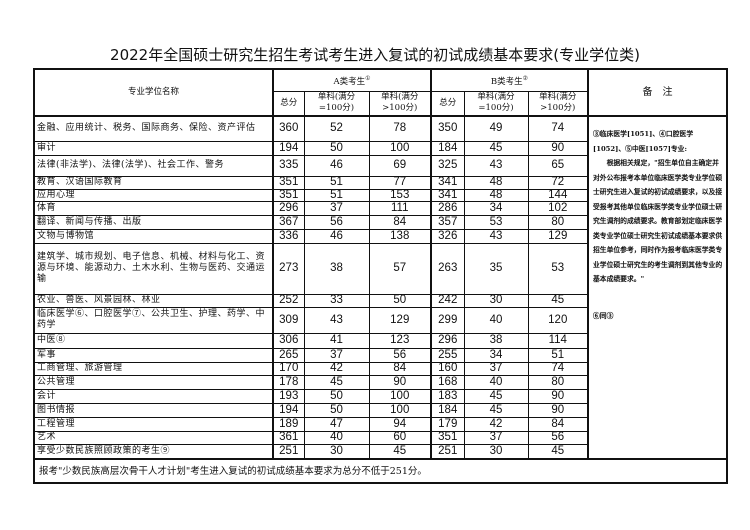 The image size is (750, 530). Describe the element at coordinates (288, 424) in the screenshot. I see `score-a-total: 189` at that location.